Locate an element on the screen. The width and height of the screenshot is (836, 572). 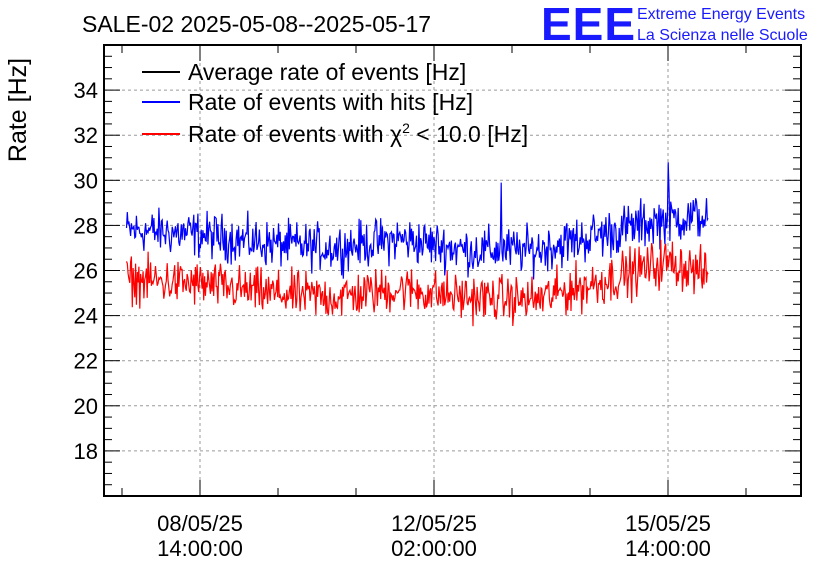
legend-label-chi2: Rate of events with χ2 < 10.0 [Hz] is located at coordinates (358, 133).